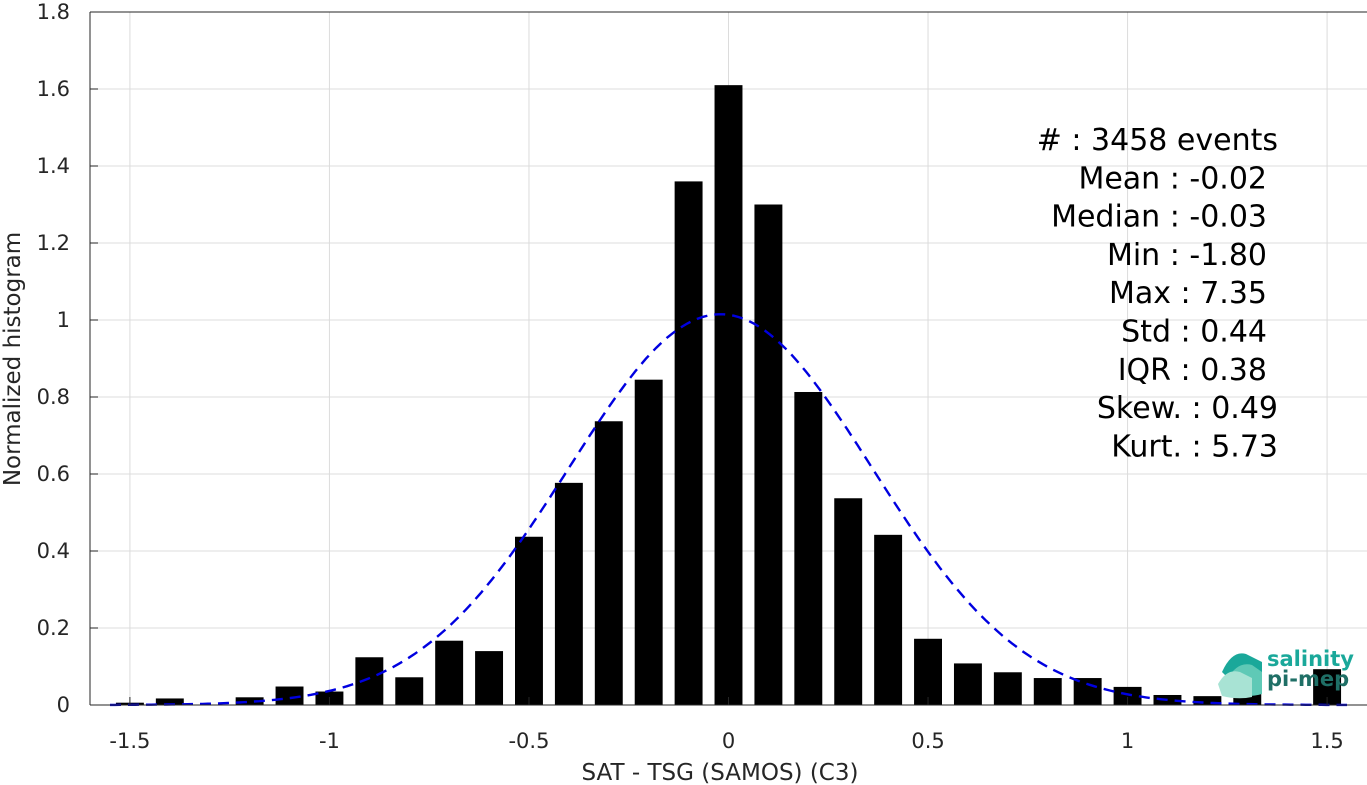 Image resolution: width=1367 pixels, height=785 pixels. I want to click on x-tick-label: -1.5, so click(129, 741).